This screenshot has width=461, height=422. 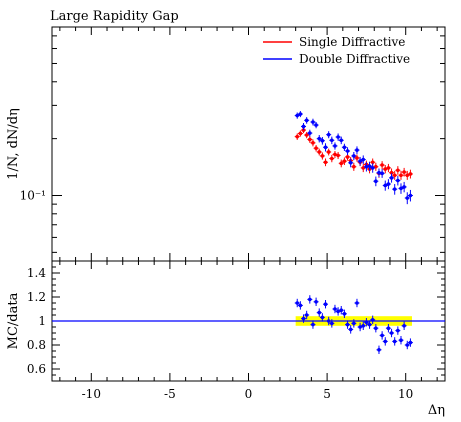 What do you see at coordinates (327, 394) in the screenshot?
I see `x-tick-label: 5` at bounding box center [327, 394].